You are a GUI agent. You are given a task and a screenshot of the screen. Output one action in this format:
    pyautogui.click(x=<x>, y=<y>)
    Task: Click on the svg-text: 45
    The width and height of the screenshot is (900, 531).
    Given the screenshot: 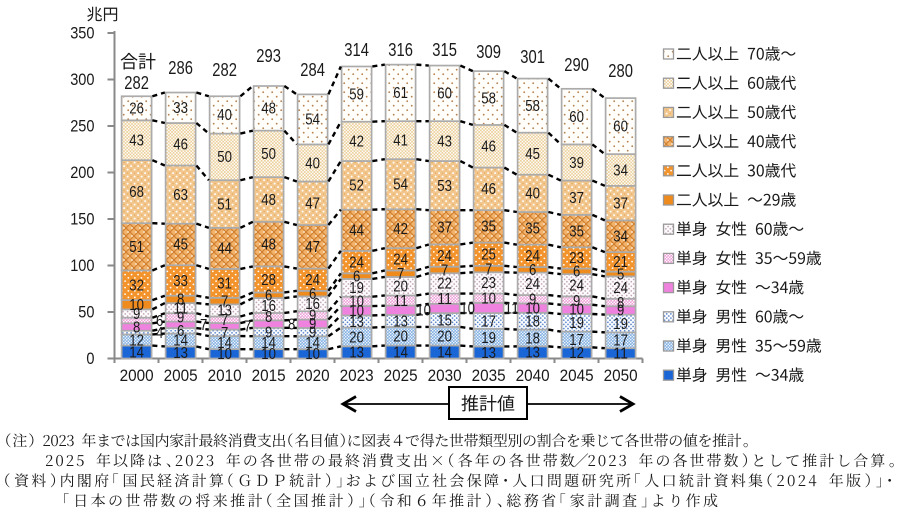 What is the action you would take?
    pyautogui.click(x=532, y=154)
    